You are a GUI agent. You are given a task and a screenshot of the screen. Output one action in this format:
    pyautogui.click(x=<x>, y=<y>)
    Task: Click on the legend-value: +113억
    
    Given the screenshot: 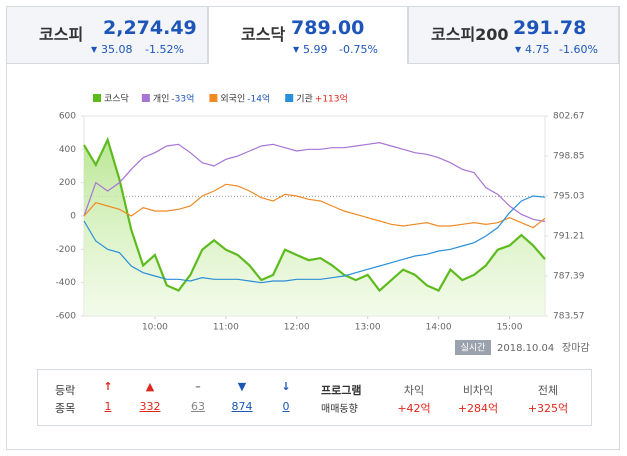 What is the action you would take?
    pyautogui.click(x=331, y=99)
    